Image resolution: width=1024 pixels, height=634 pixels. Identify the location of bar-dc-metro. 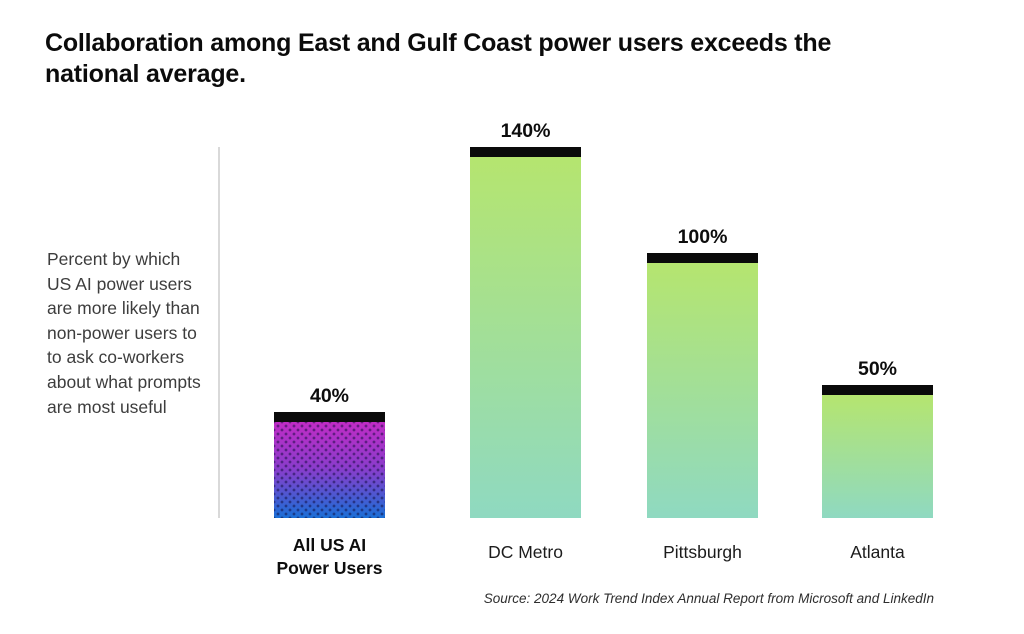
(525, 332).